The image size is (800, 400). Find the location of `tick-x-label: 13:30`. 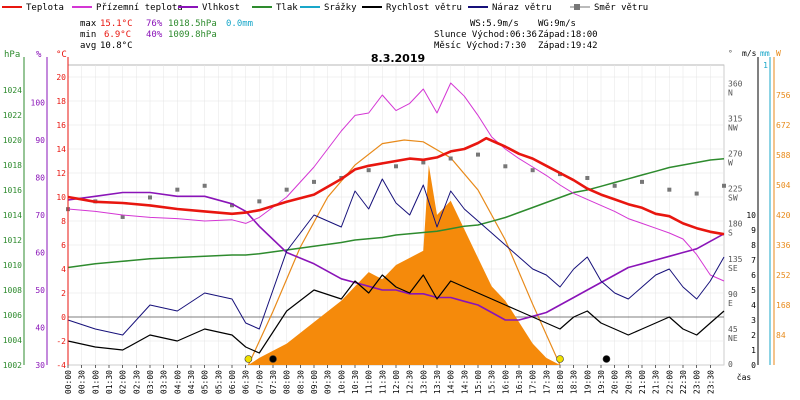

tick-x-label: 13:30 is located at coordinates (437, 382).